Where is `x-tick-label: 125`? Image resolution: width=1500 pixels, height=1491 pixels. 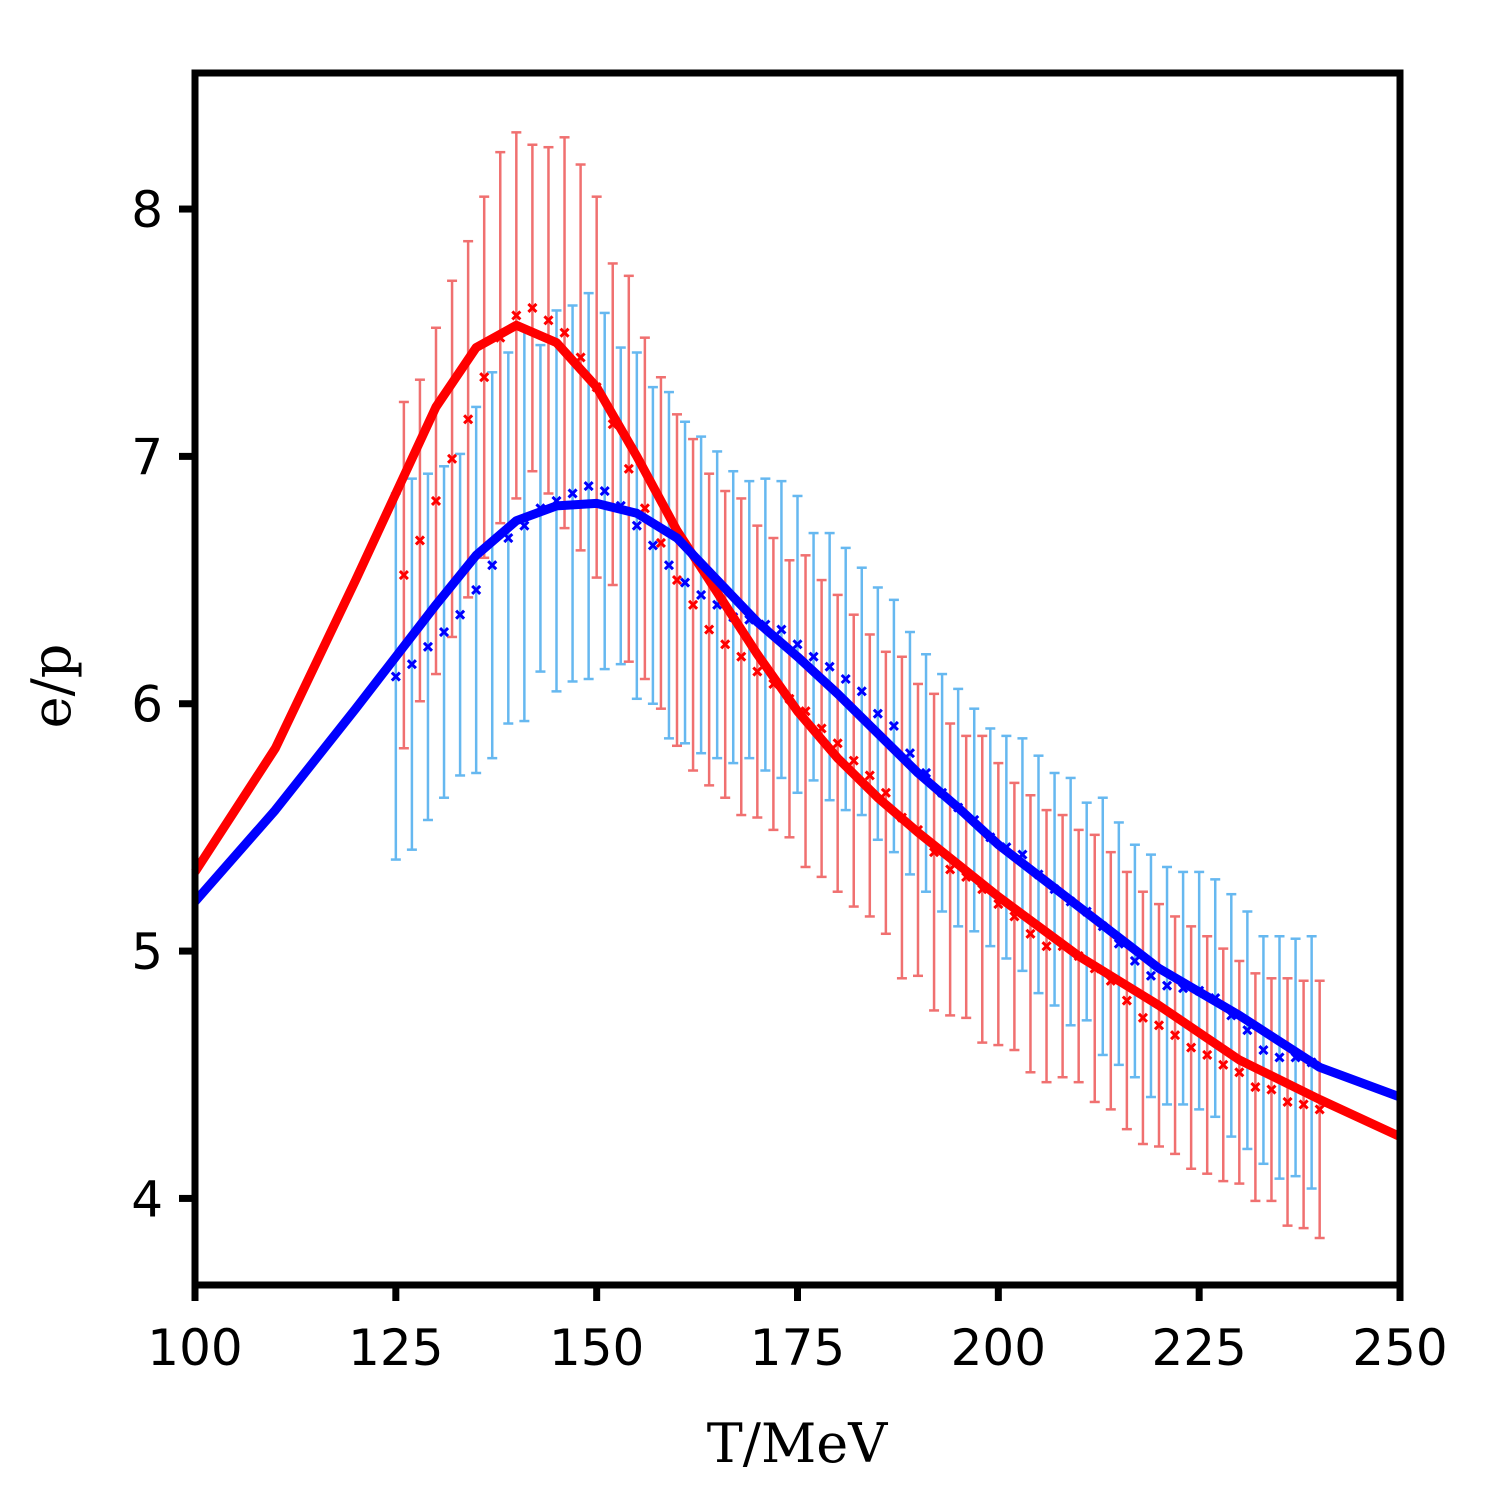 x-tick-label: 125 is located at coordinates (395, 1348).